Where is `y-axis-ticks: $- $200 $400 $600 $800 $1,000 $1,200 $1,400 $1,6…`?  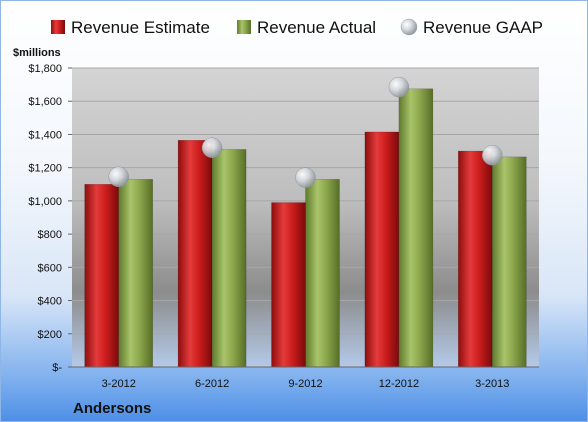 y-axis-ticks: $- $200 $400 $600 $800 $1,000 $1,200 $1,400 $1,6… is located at coordinates (50, 218).